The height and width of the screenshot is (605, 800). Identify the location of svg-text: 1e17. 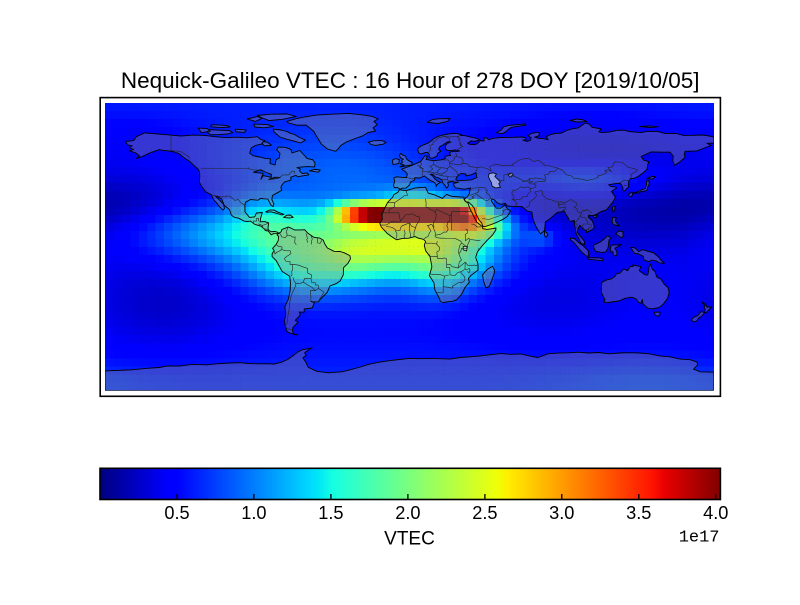
(699, 537).